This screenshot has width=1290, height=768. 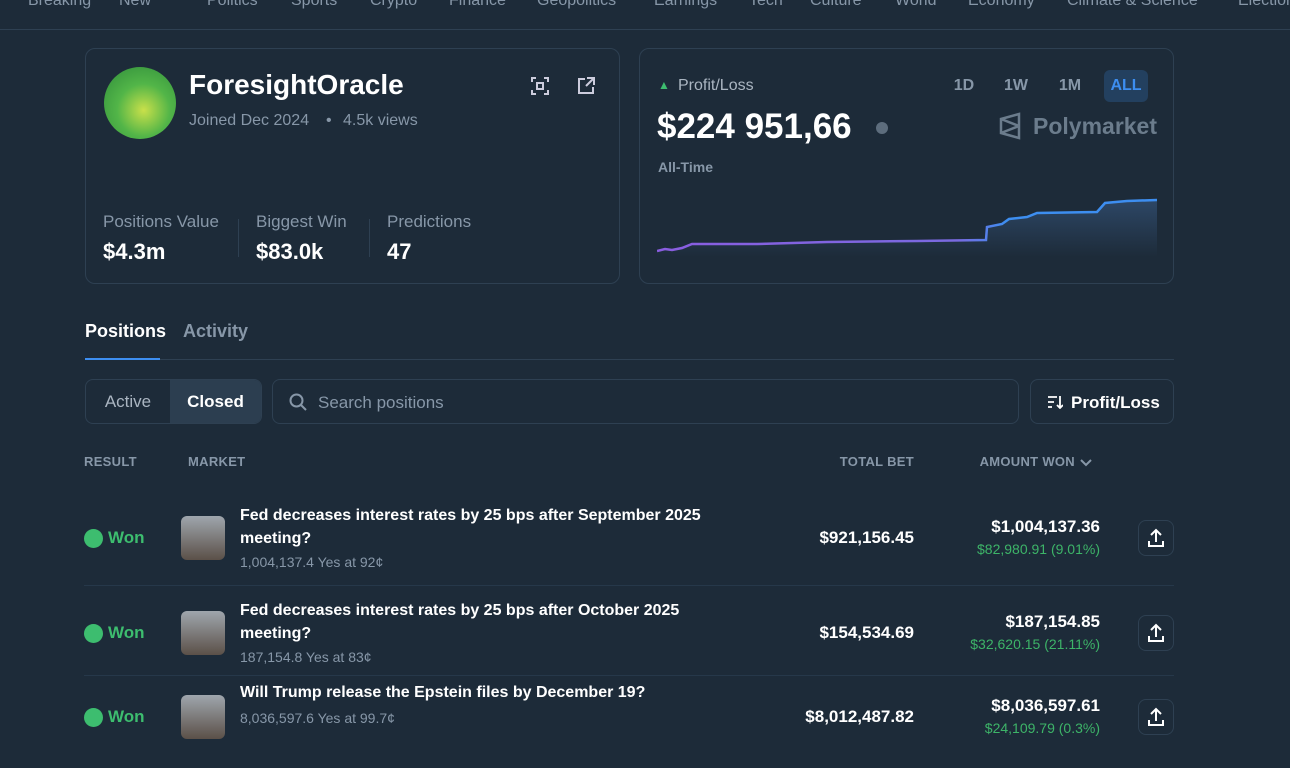 I want to click on brand-logo, so click(x=1010, y=126).